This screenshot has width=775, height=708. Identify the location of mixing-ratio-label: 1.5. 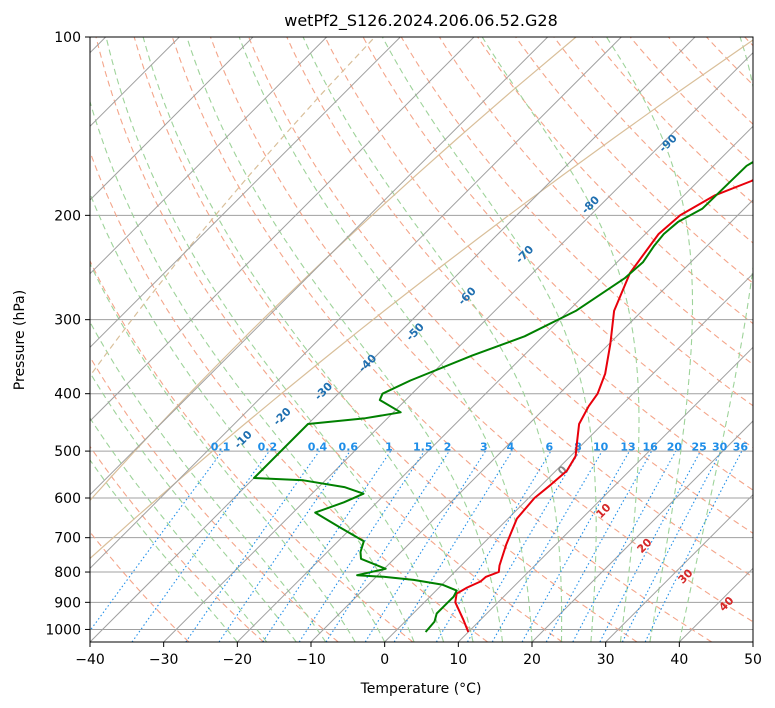
(423, 447).